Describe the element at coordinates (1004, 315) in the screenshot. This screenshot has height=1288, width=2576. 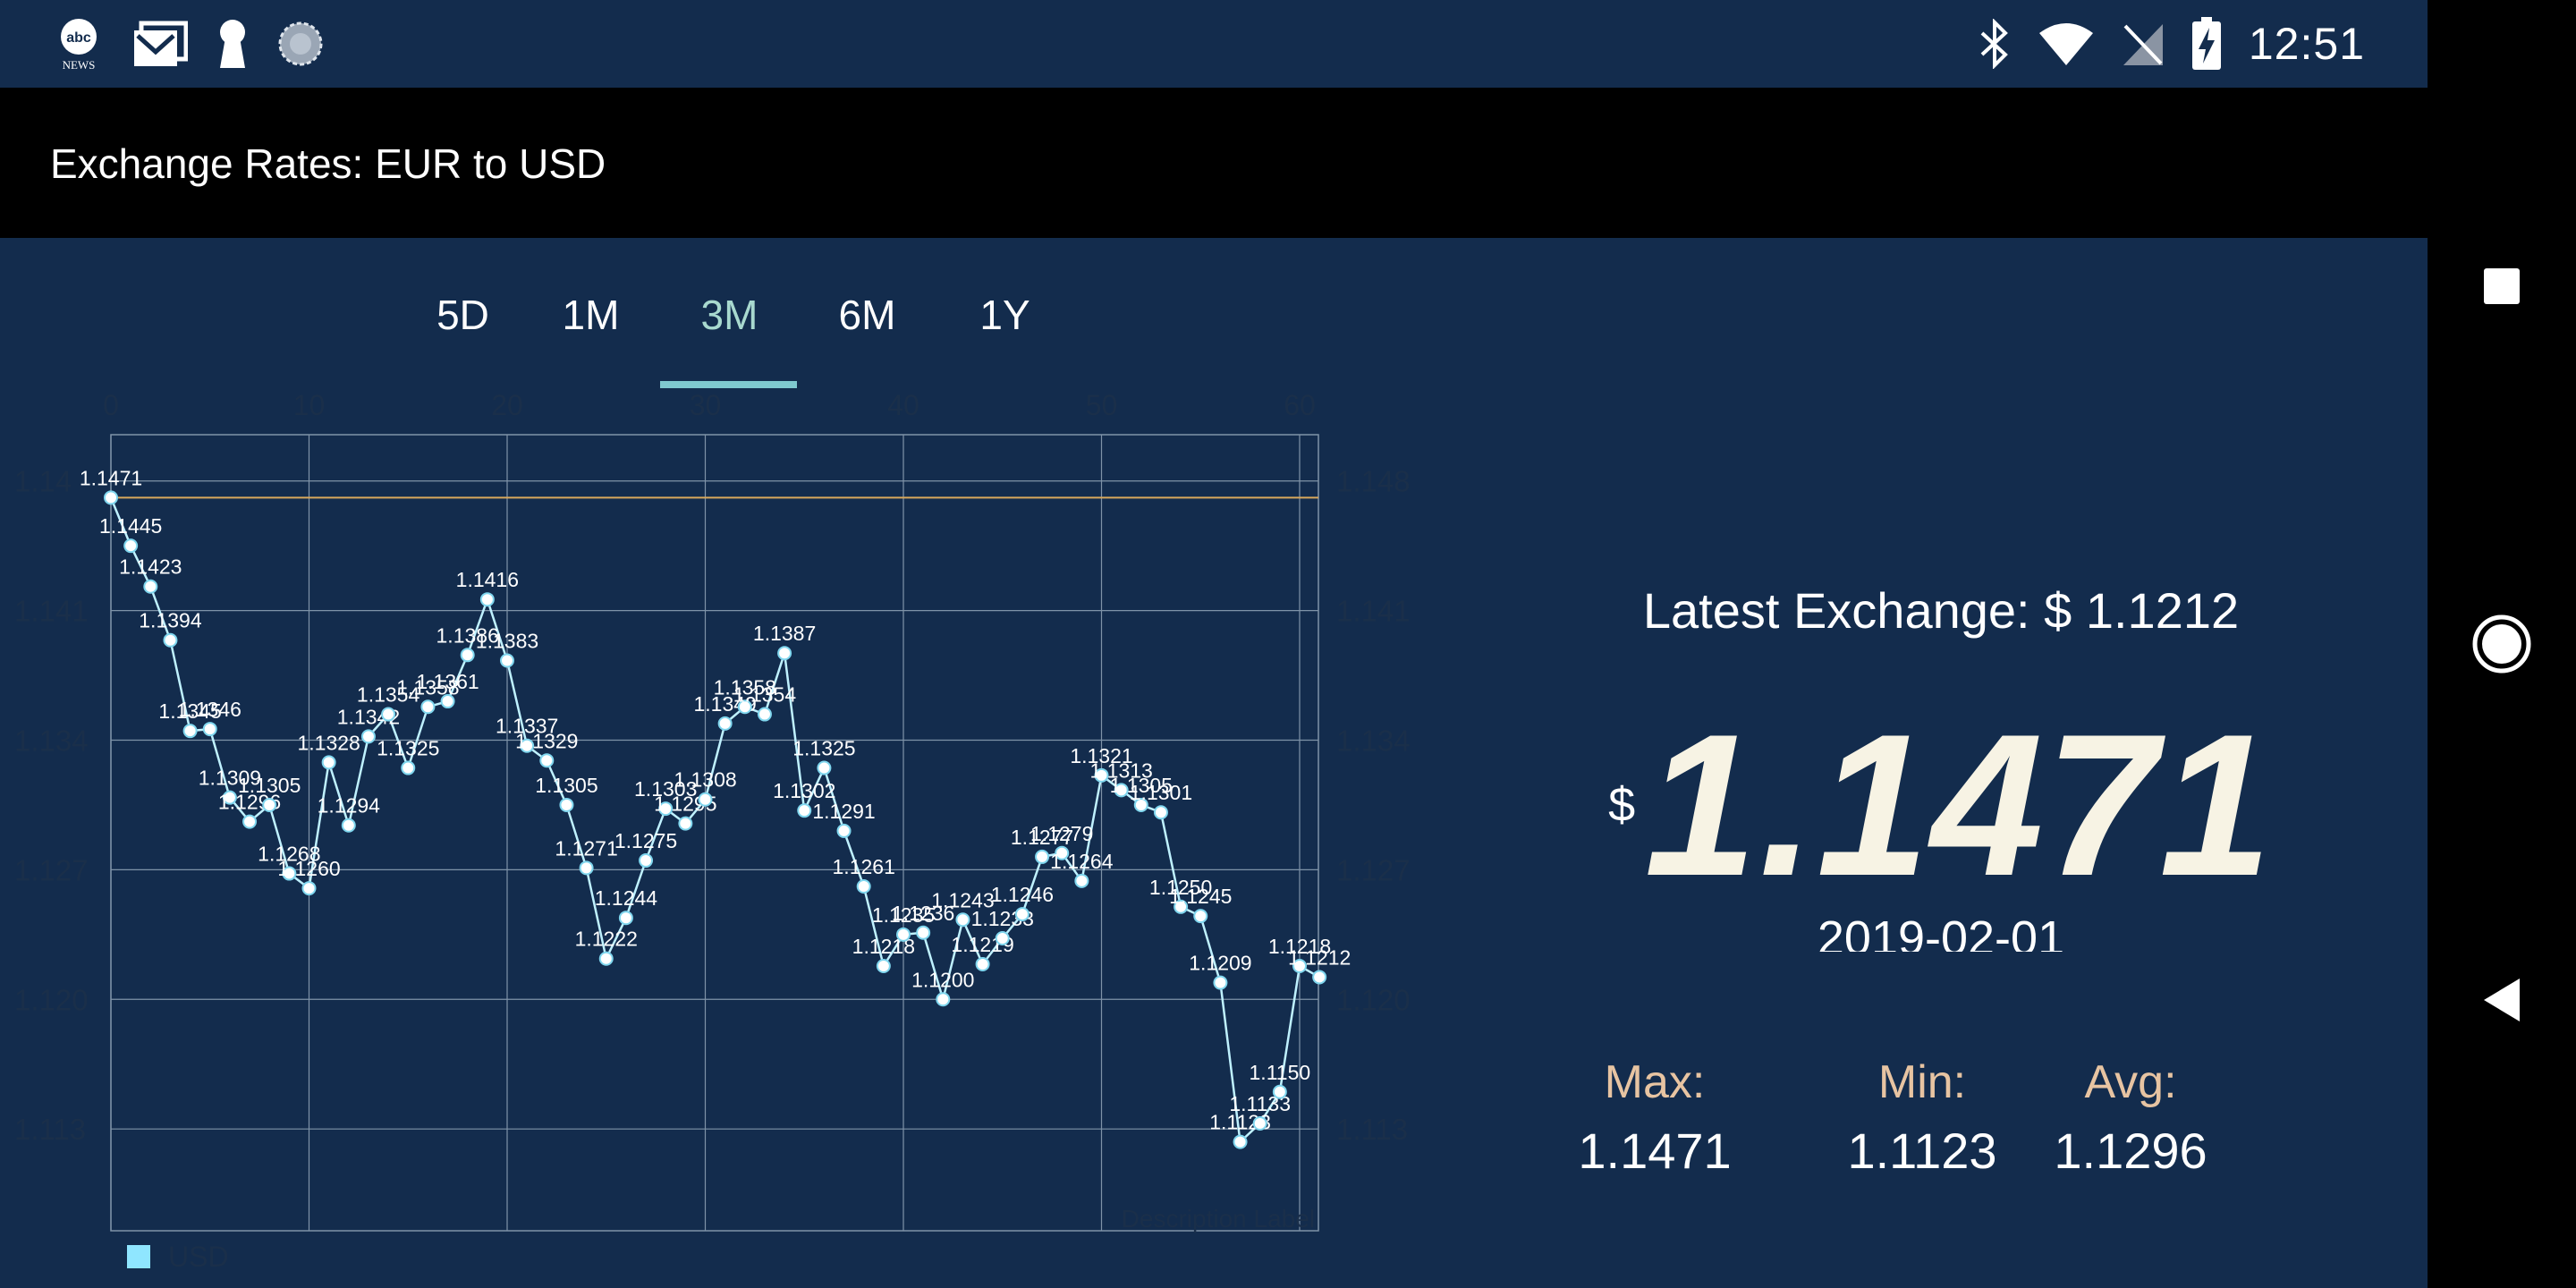
I see `tab-1y: 1Y` at that location.